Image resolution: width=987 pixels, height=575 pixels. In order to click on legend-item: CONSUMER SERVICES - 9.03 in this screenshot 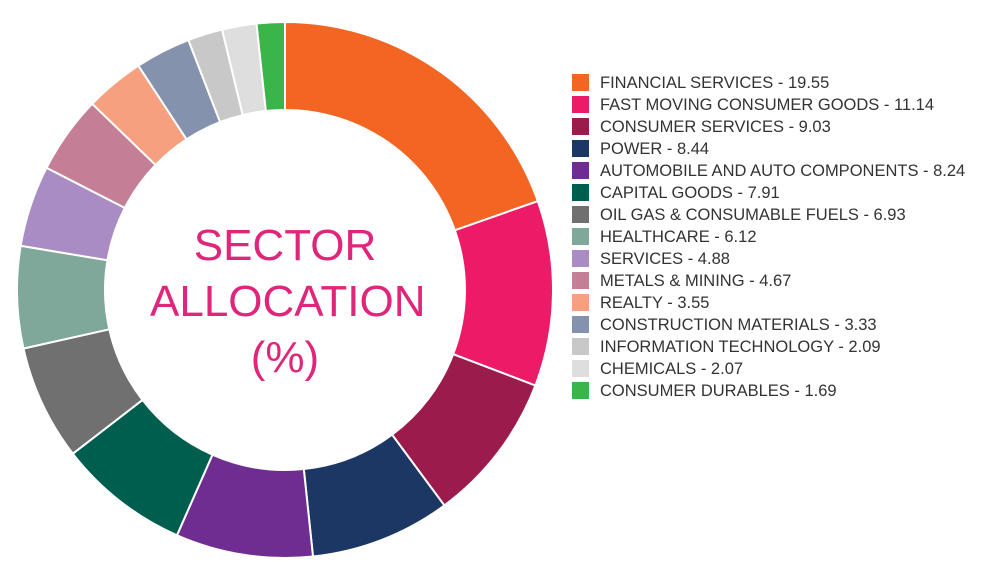, I will do `click(772, 127)`.